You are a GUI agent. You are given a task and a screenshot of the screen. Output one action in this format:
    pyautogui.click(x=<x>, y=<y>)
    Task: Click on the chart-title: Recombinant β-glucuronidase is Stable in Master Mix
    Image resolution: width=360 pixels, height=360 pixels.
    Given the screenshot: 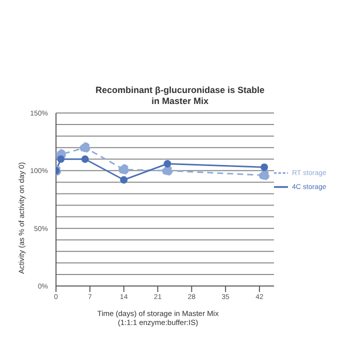 What is the action you would take?
    pyautogui.click(x=180, y=95)
    